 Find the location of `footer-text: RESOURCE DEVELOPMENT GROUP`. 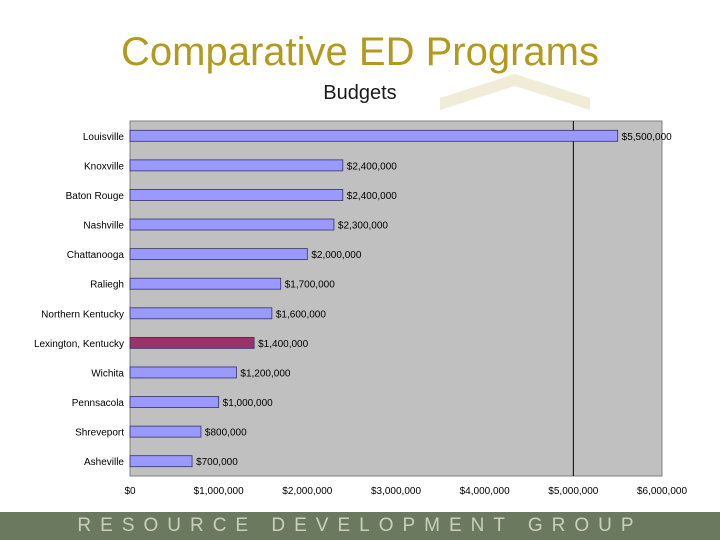

footer-text: RESOURCE DEVELOPMENT GROUP is located at coordinates (360, 525).